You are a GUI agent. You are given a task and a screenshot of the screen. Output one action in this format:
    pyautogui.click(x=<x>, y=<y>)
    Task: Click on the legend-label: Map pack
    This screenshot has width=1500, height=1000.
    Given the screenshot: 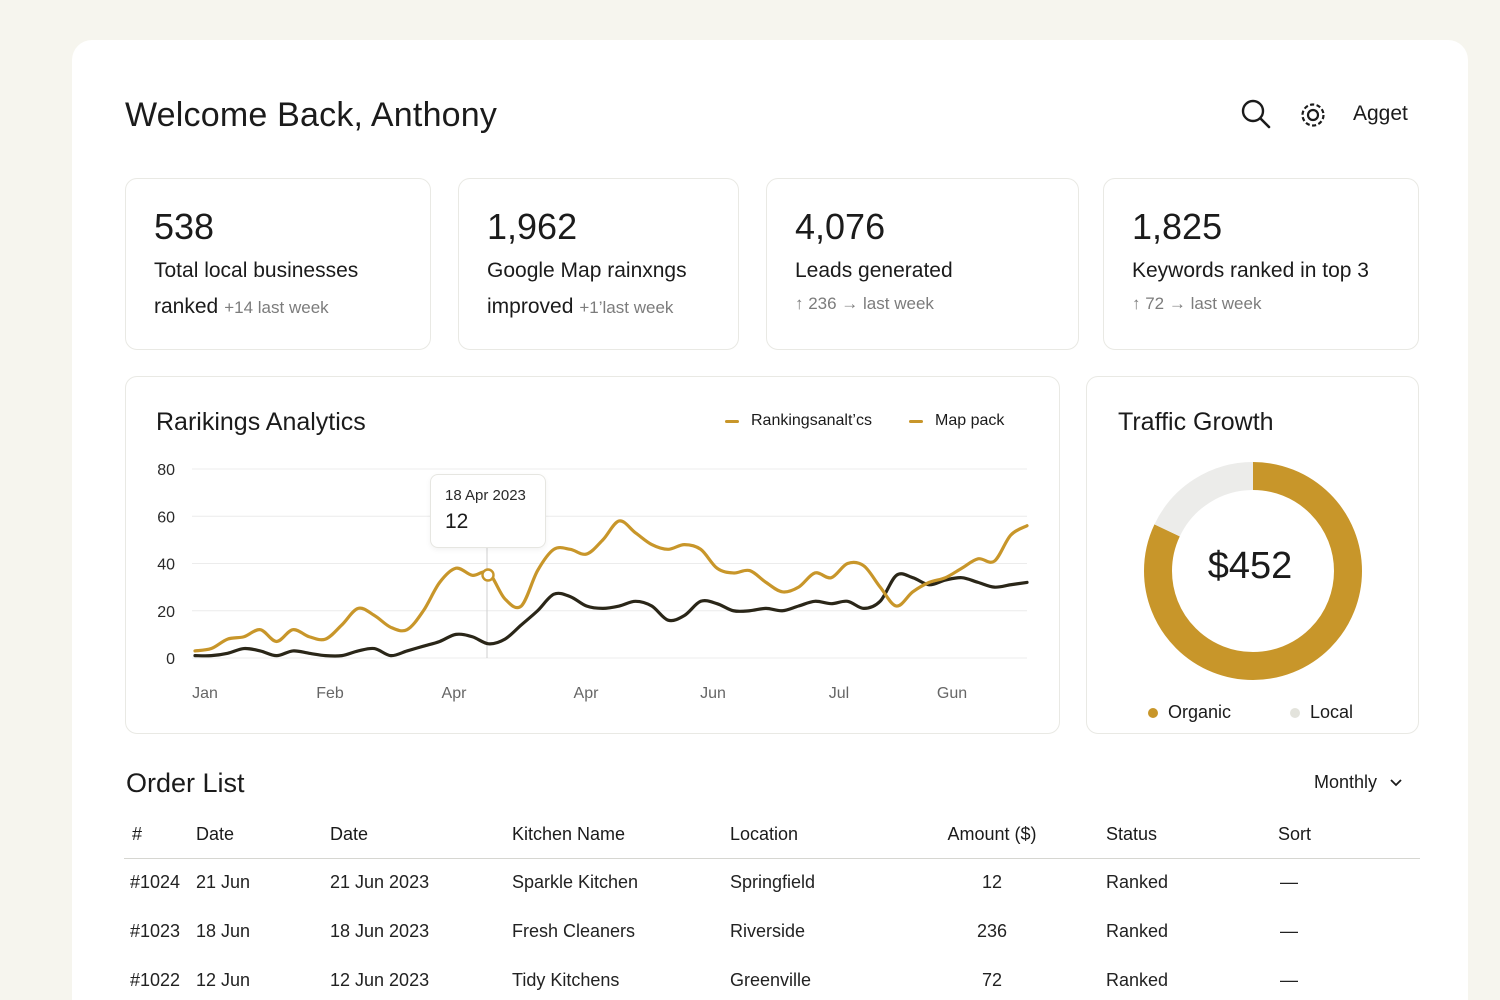 What is the action you would take?
    pyautogui.click(x=970, y=420)
    